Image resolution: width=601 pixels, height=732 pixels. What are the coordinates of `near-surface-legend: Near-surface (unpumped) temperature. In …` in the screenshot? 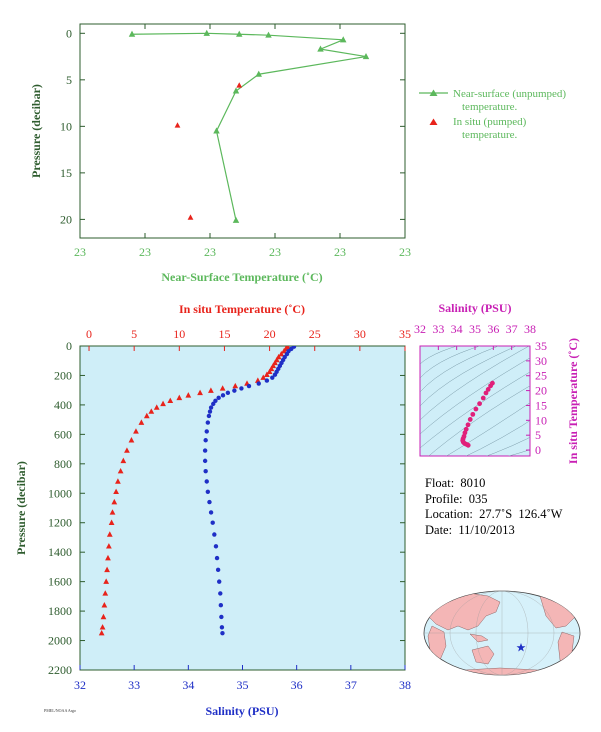 It's located at (494, 114).